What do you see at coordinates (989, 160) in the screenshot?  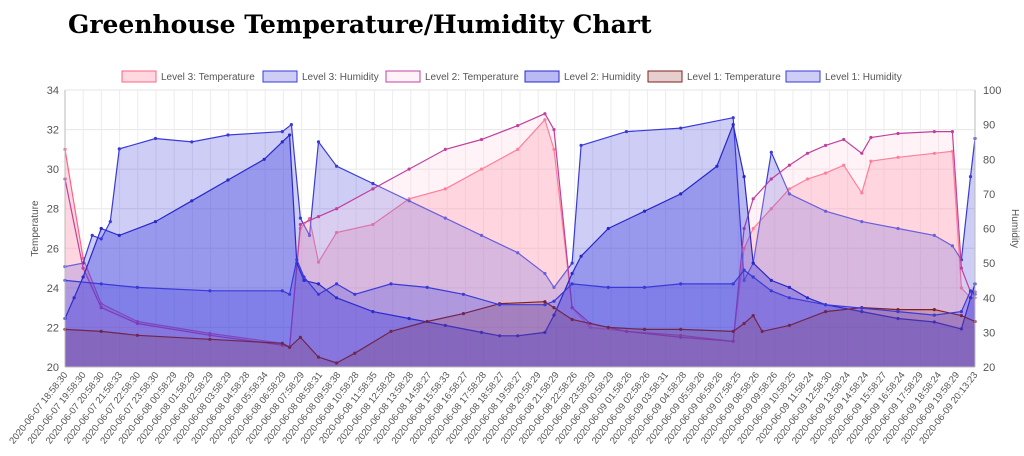 I see `y2-tick-label: 80` at bounding box center [989, 160].